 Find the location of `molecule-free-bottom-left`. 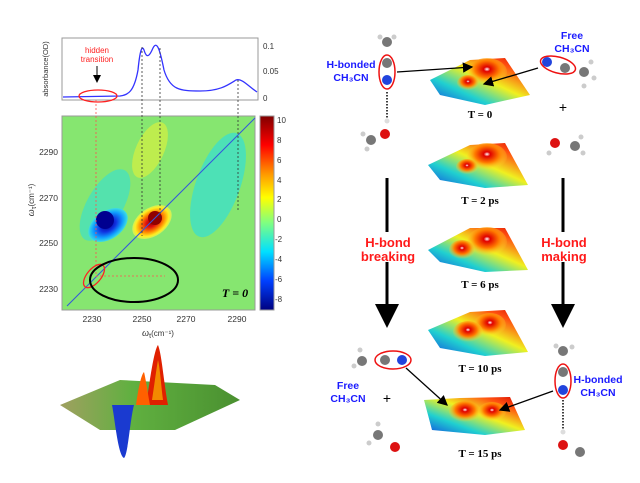

molecule-free-bottom-left is located at coordinates (381, 399).